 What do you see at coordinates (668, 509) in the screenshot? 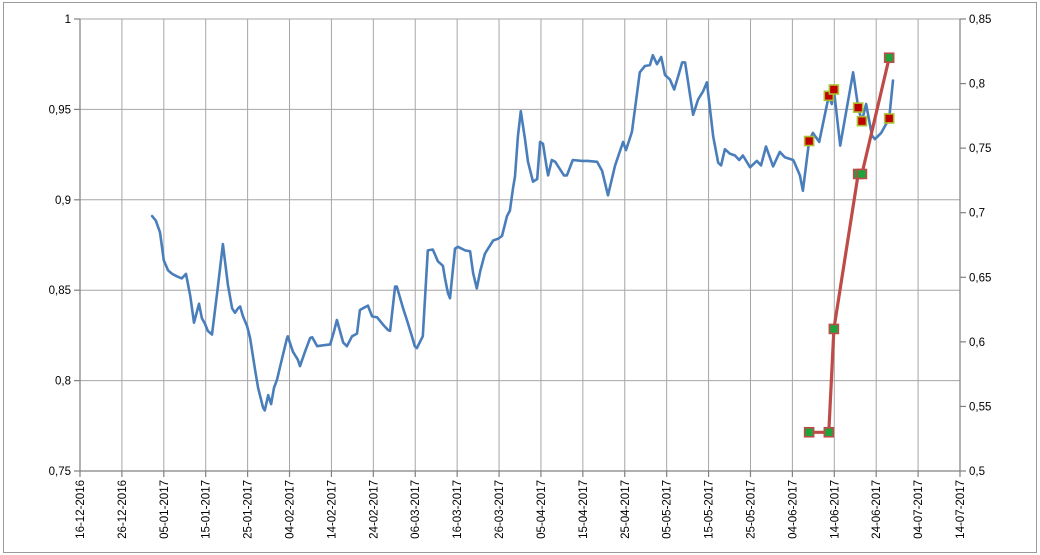
I see `x-axis-tick-label: 05-05-2017` at bounding box center [668, 509].